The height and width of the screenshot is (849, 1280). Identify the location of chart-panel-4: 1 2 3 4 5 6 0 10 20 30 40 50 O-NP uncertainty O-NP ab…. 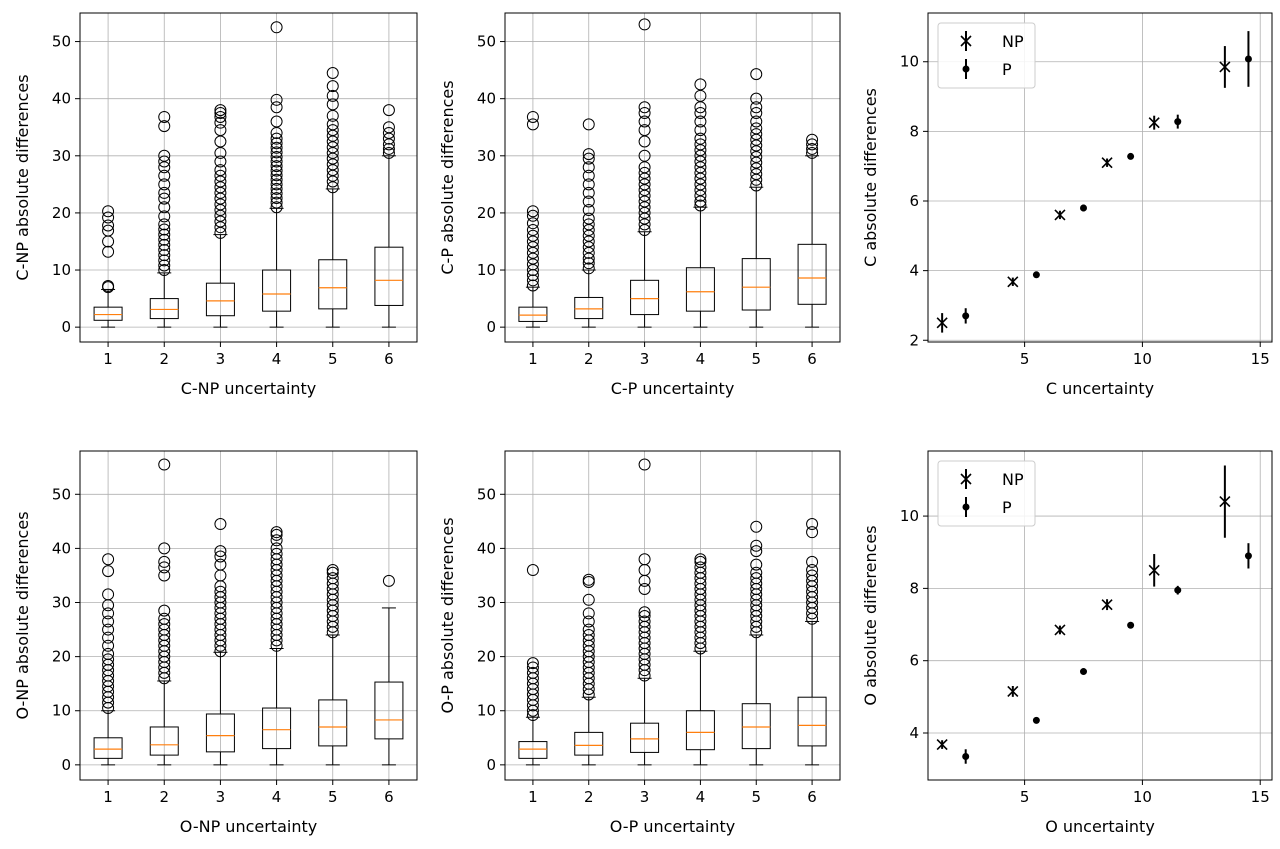
(215, 643).